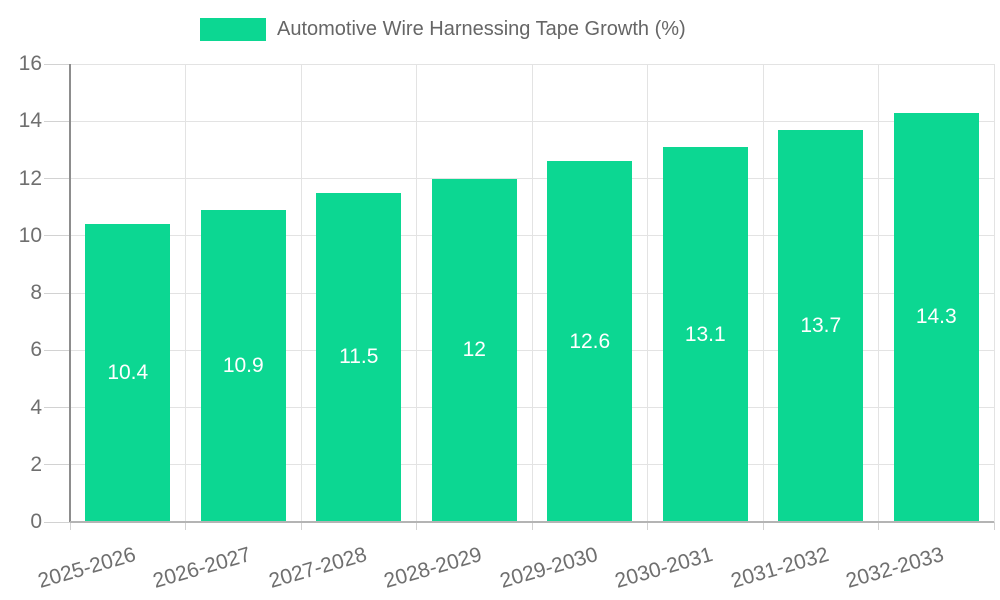  What do you see at coordinates (233, 29) in the screenshot?
I see `legend-swatch` at bounding box center [233, 29].